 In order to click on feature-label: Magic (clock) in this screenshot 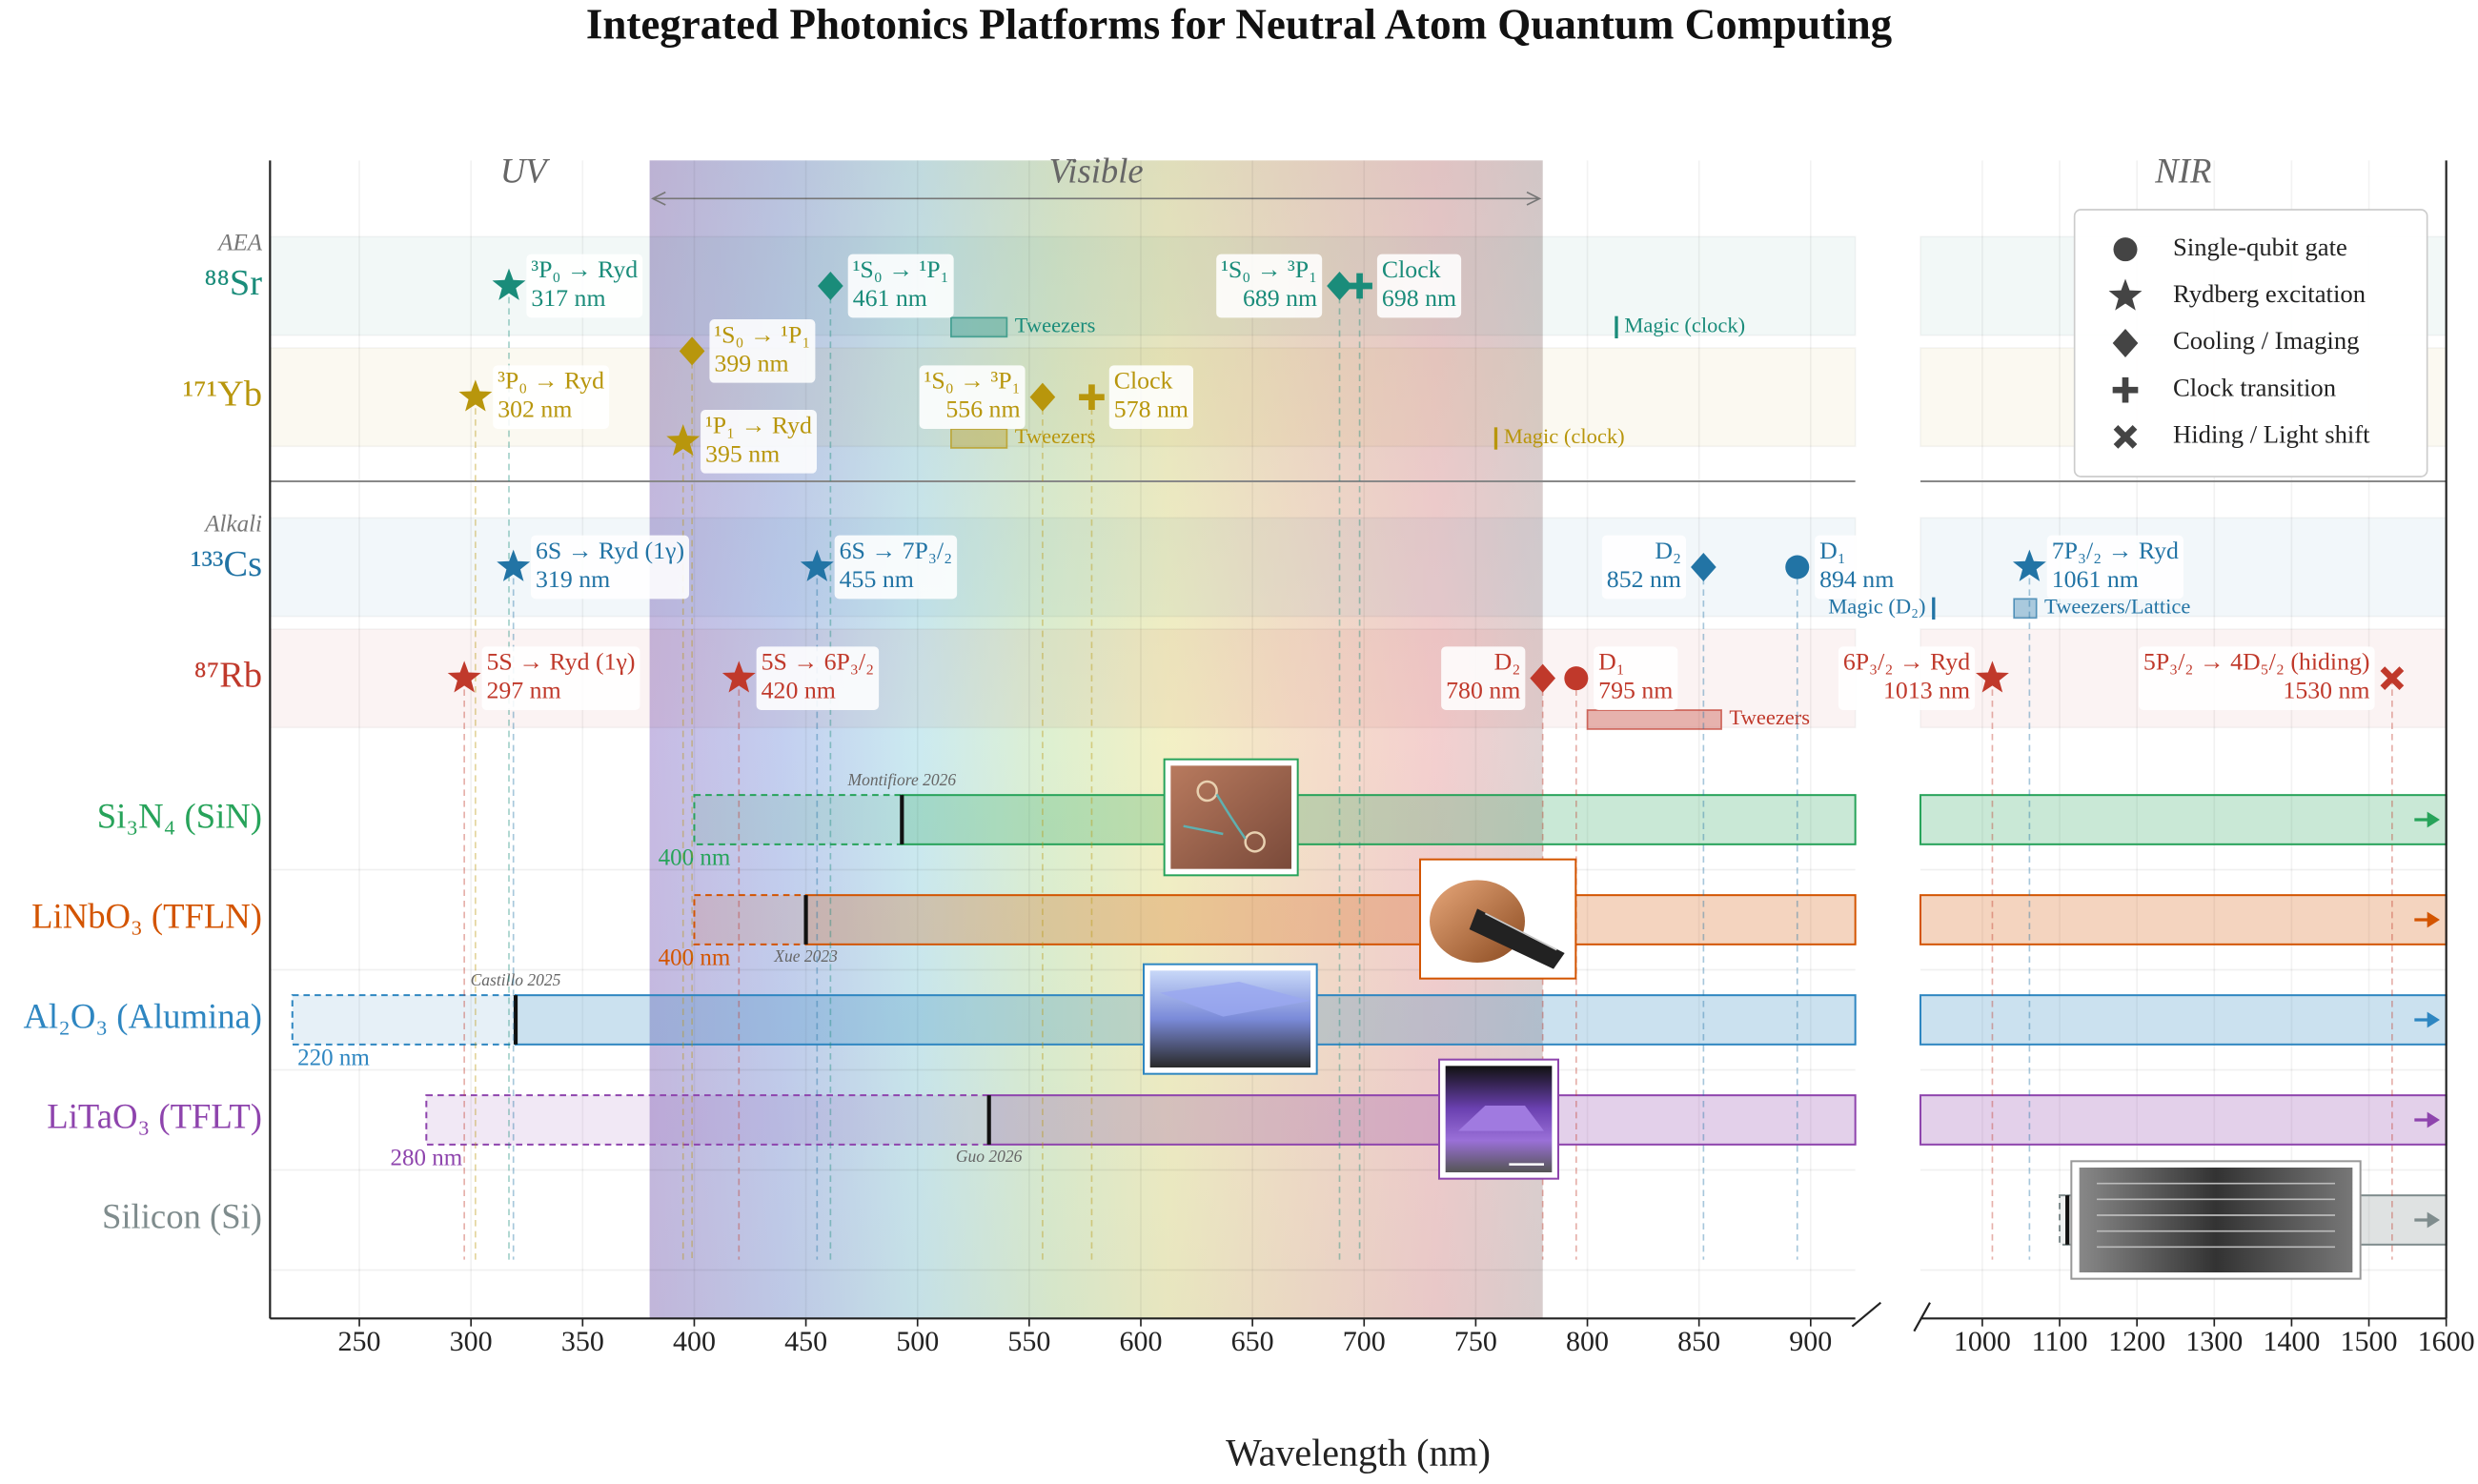, I will do `click(1685, 324)`.